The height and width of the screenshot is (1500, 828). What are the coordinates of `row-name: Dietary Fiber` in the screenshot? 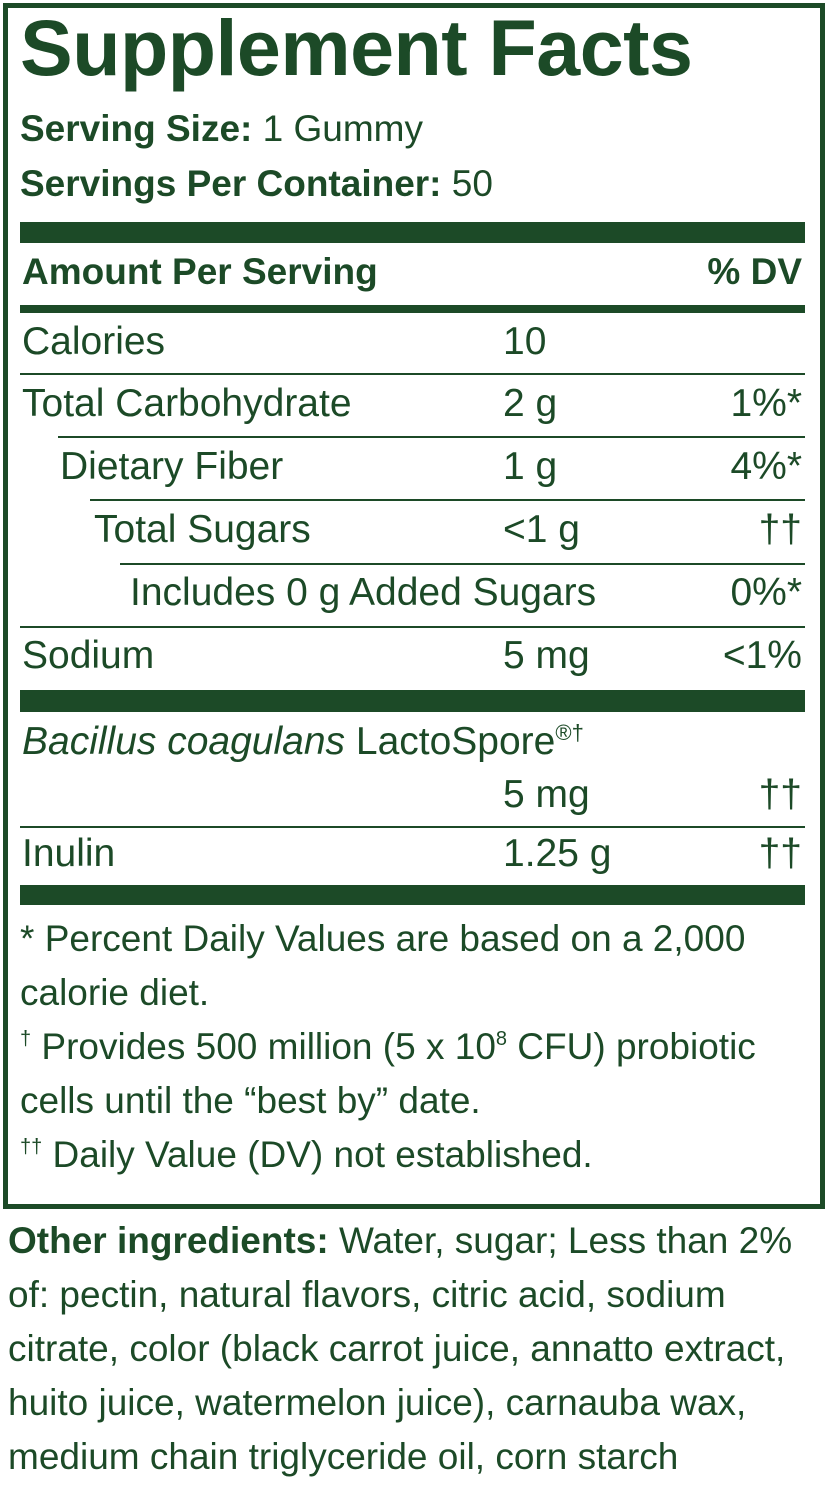 It's located at (172, 466).